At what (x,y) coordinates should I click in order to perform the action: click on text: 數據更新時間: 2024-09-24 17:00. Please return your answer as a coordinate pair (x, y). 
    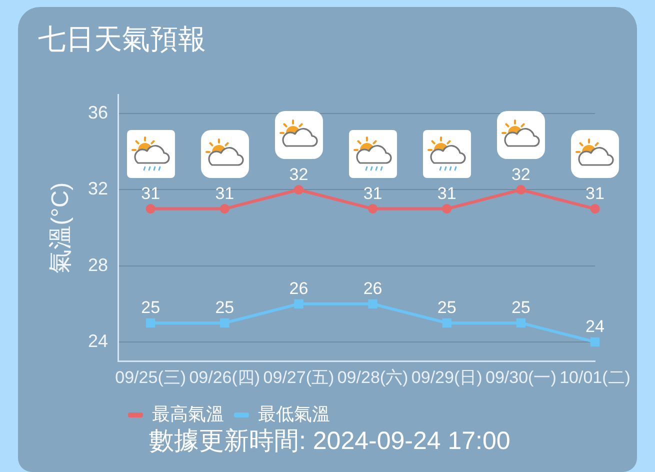
    Looking at the image, I should click on (329, 441).